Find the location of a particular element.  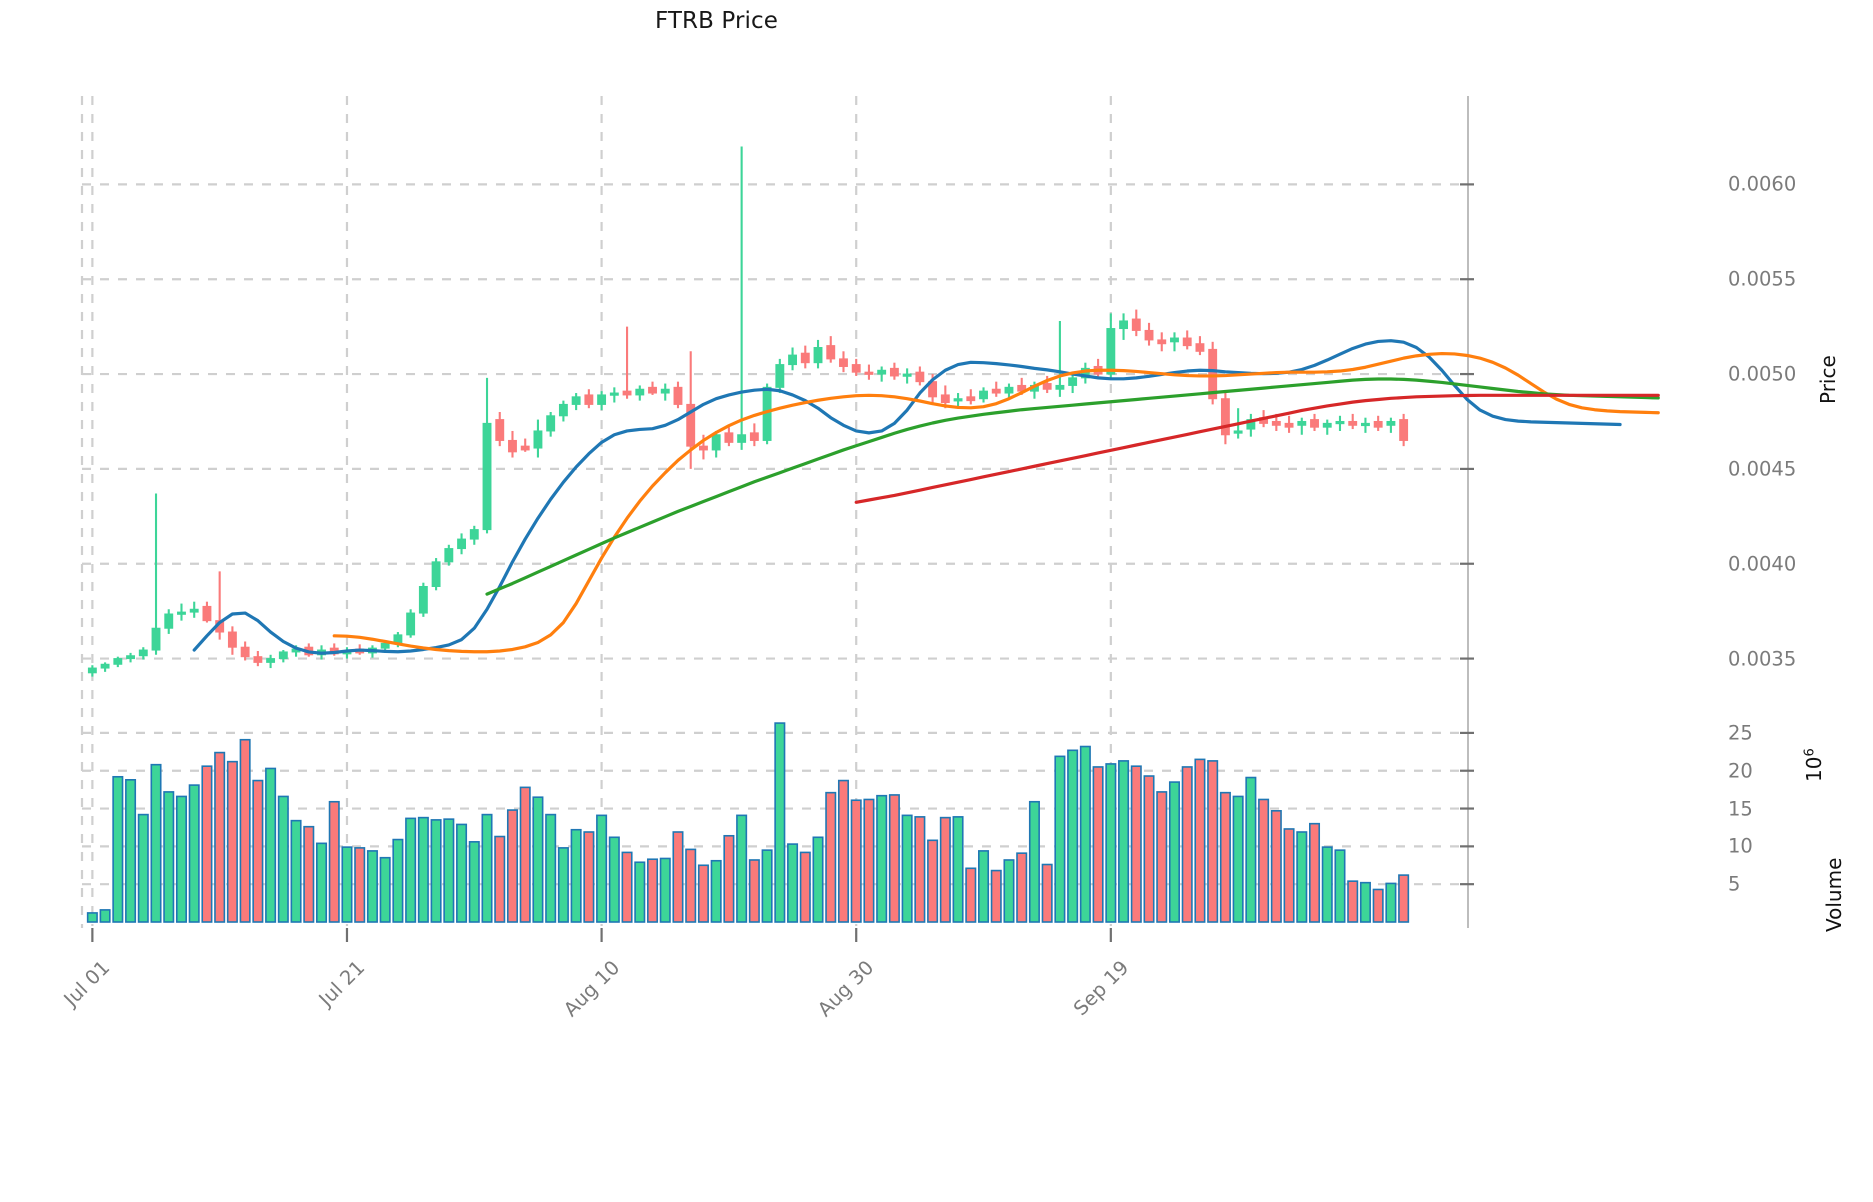

ma-longest-red is located at coordinates (1257, 448).